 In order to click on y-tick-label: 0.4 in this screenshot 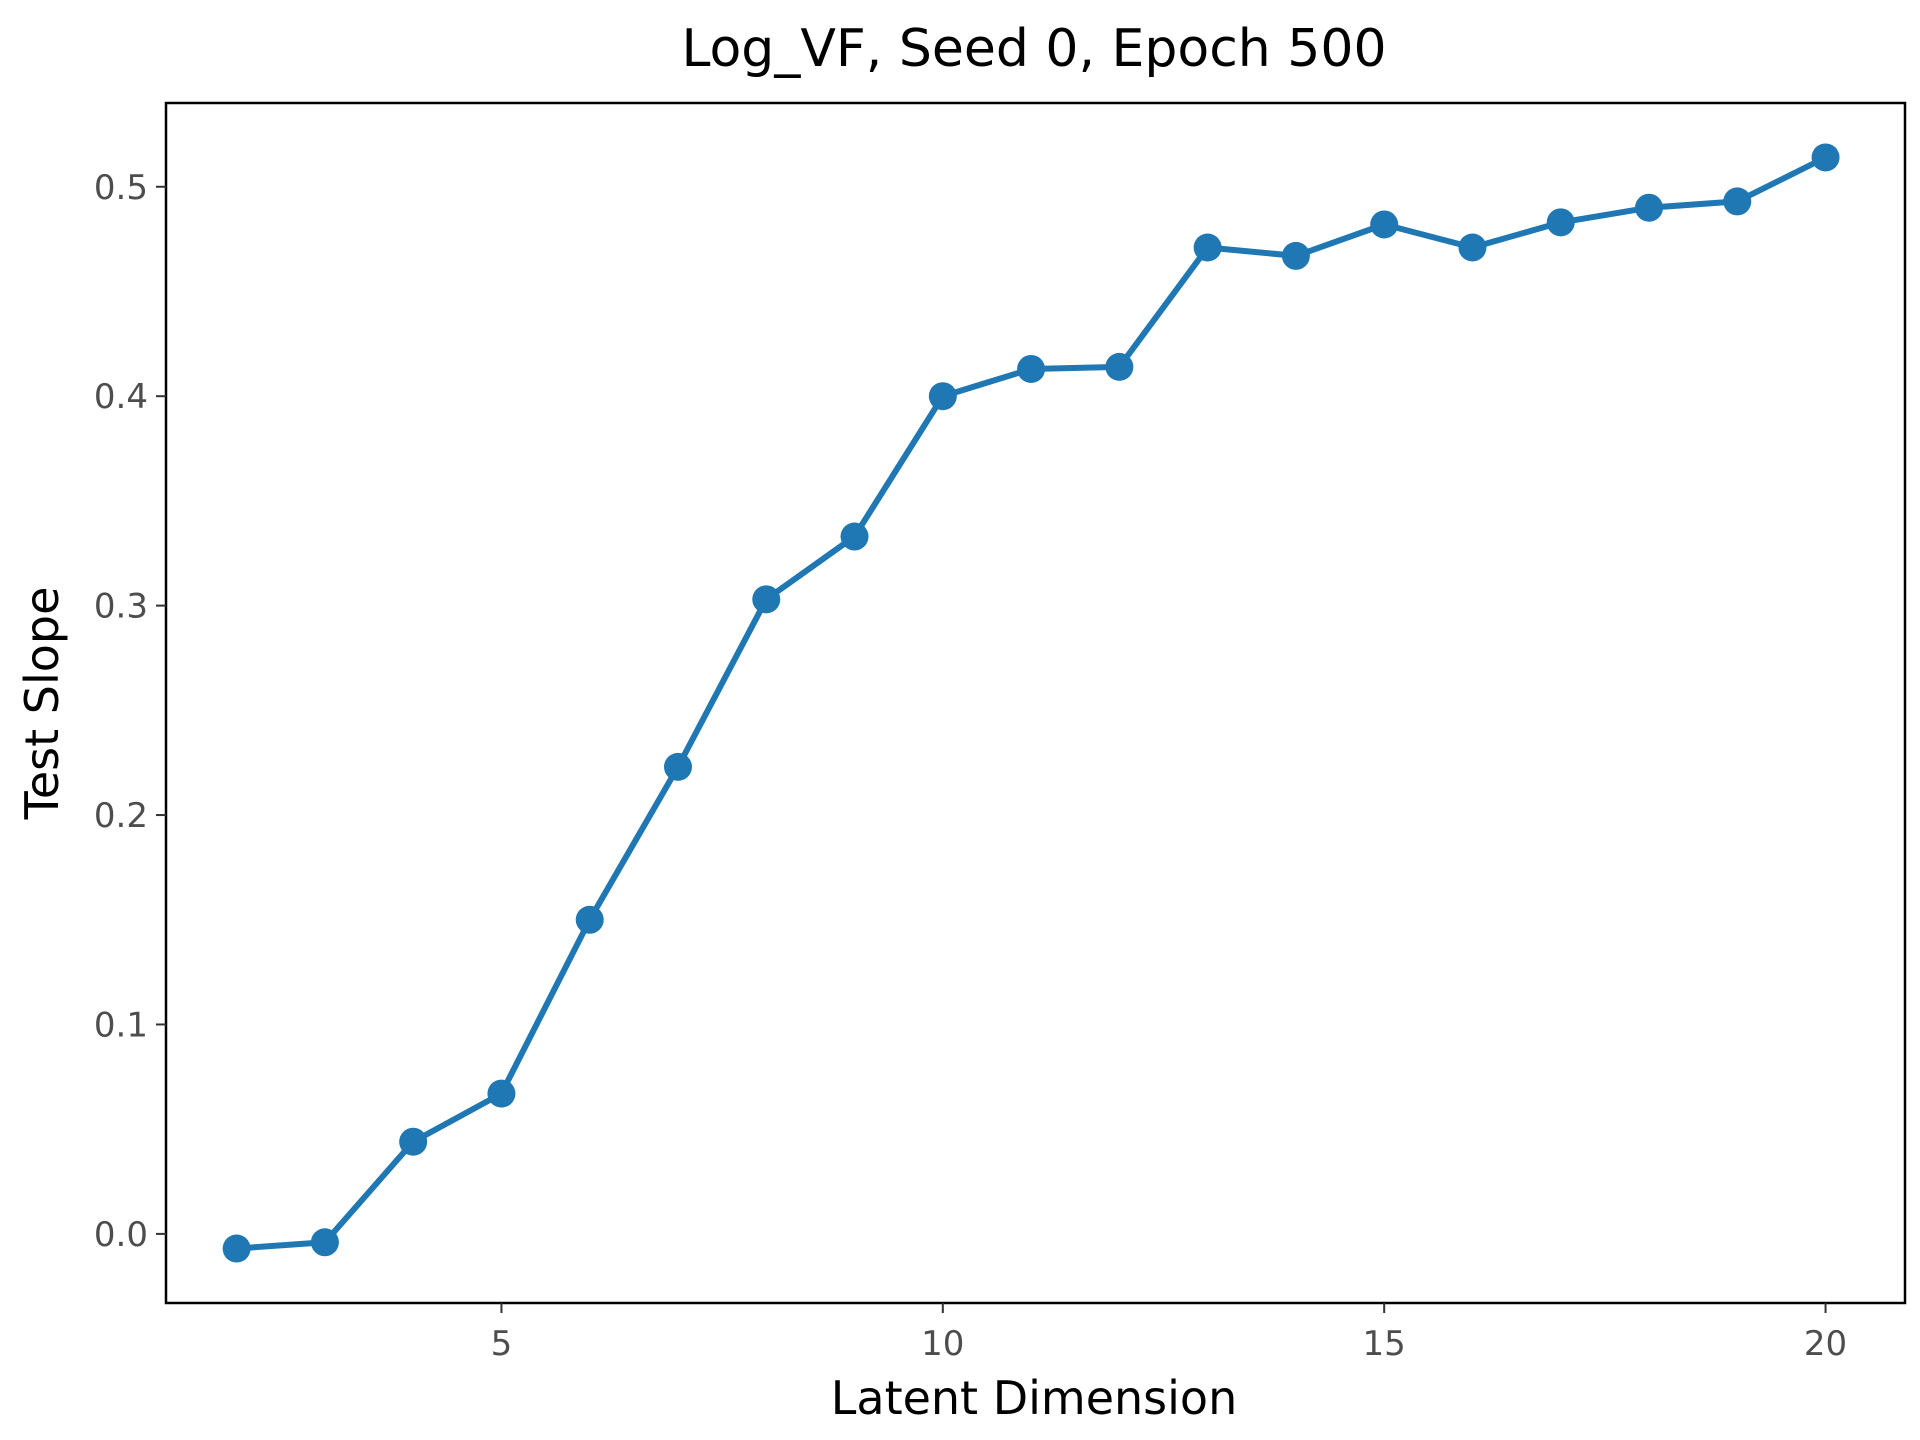, I will do `click(121, 397)`.